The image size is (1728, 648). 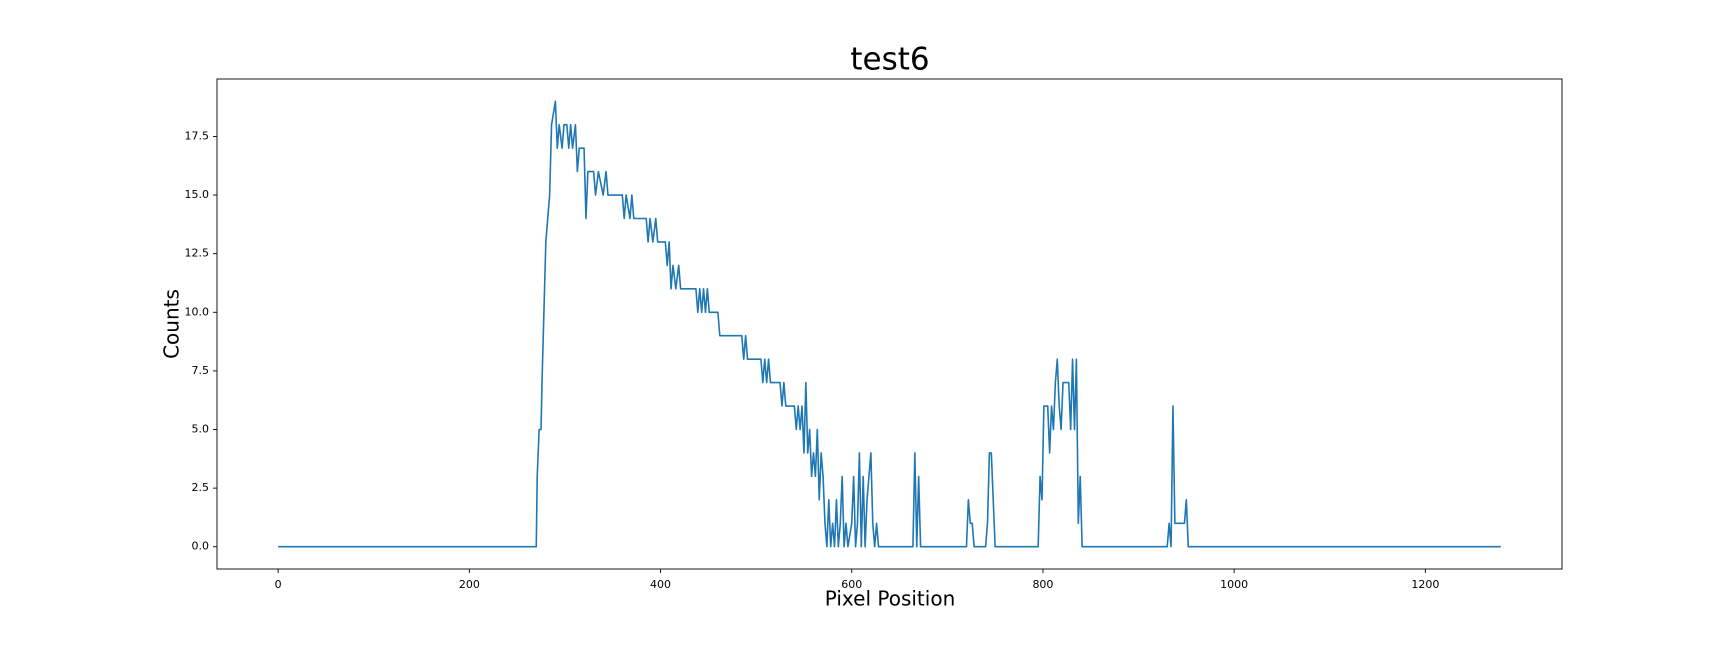 What do you see at coordinates (1042, 584) in the screenshot?
I see `x-tick-label: 800` at bounding box center [1042, 584].